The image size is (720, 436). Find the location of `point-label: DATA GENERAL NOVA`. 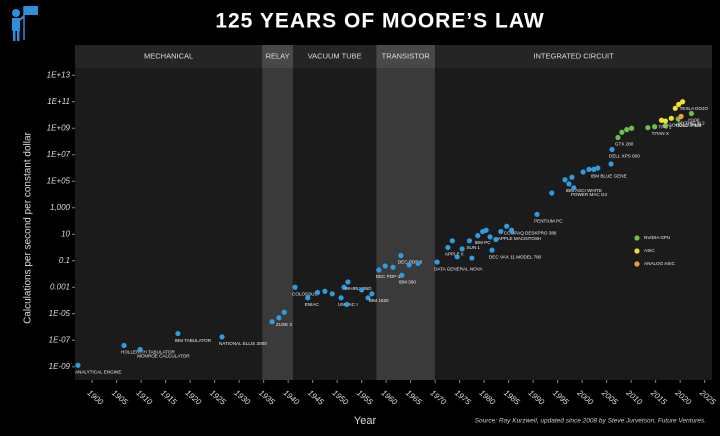

point-label: DATA GENERAL NOVA is located at coordinates (458, 268).